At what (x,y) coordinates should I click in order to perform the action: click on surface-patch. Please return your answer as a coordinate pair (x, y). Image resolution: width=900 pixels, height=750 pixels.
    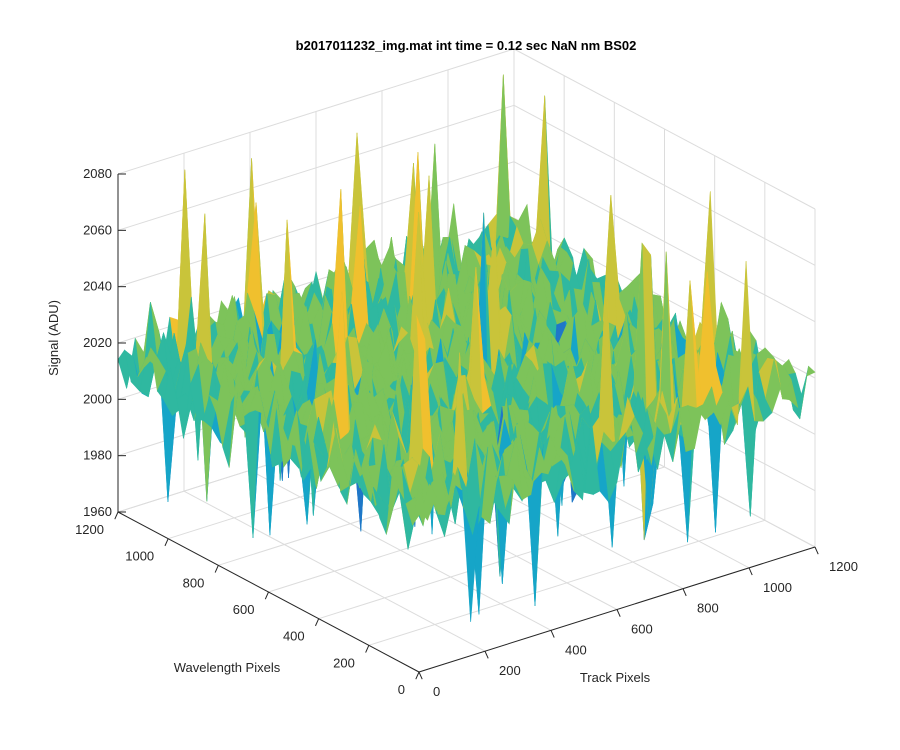
    Looking at the image, I should click on (420, 504).